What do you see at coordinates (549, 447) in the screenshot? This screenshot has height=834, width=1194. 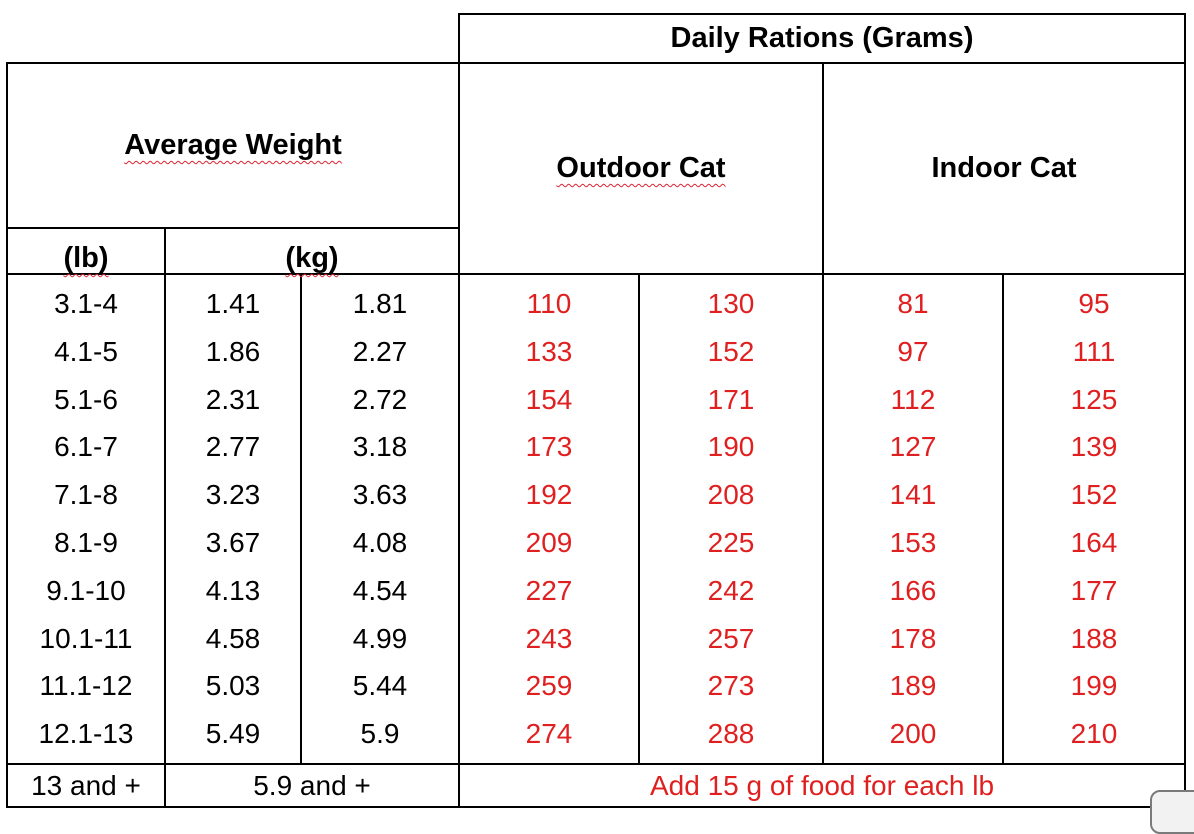 I see `cell-out-min: 173` at bounding box center [549, 447].